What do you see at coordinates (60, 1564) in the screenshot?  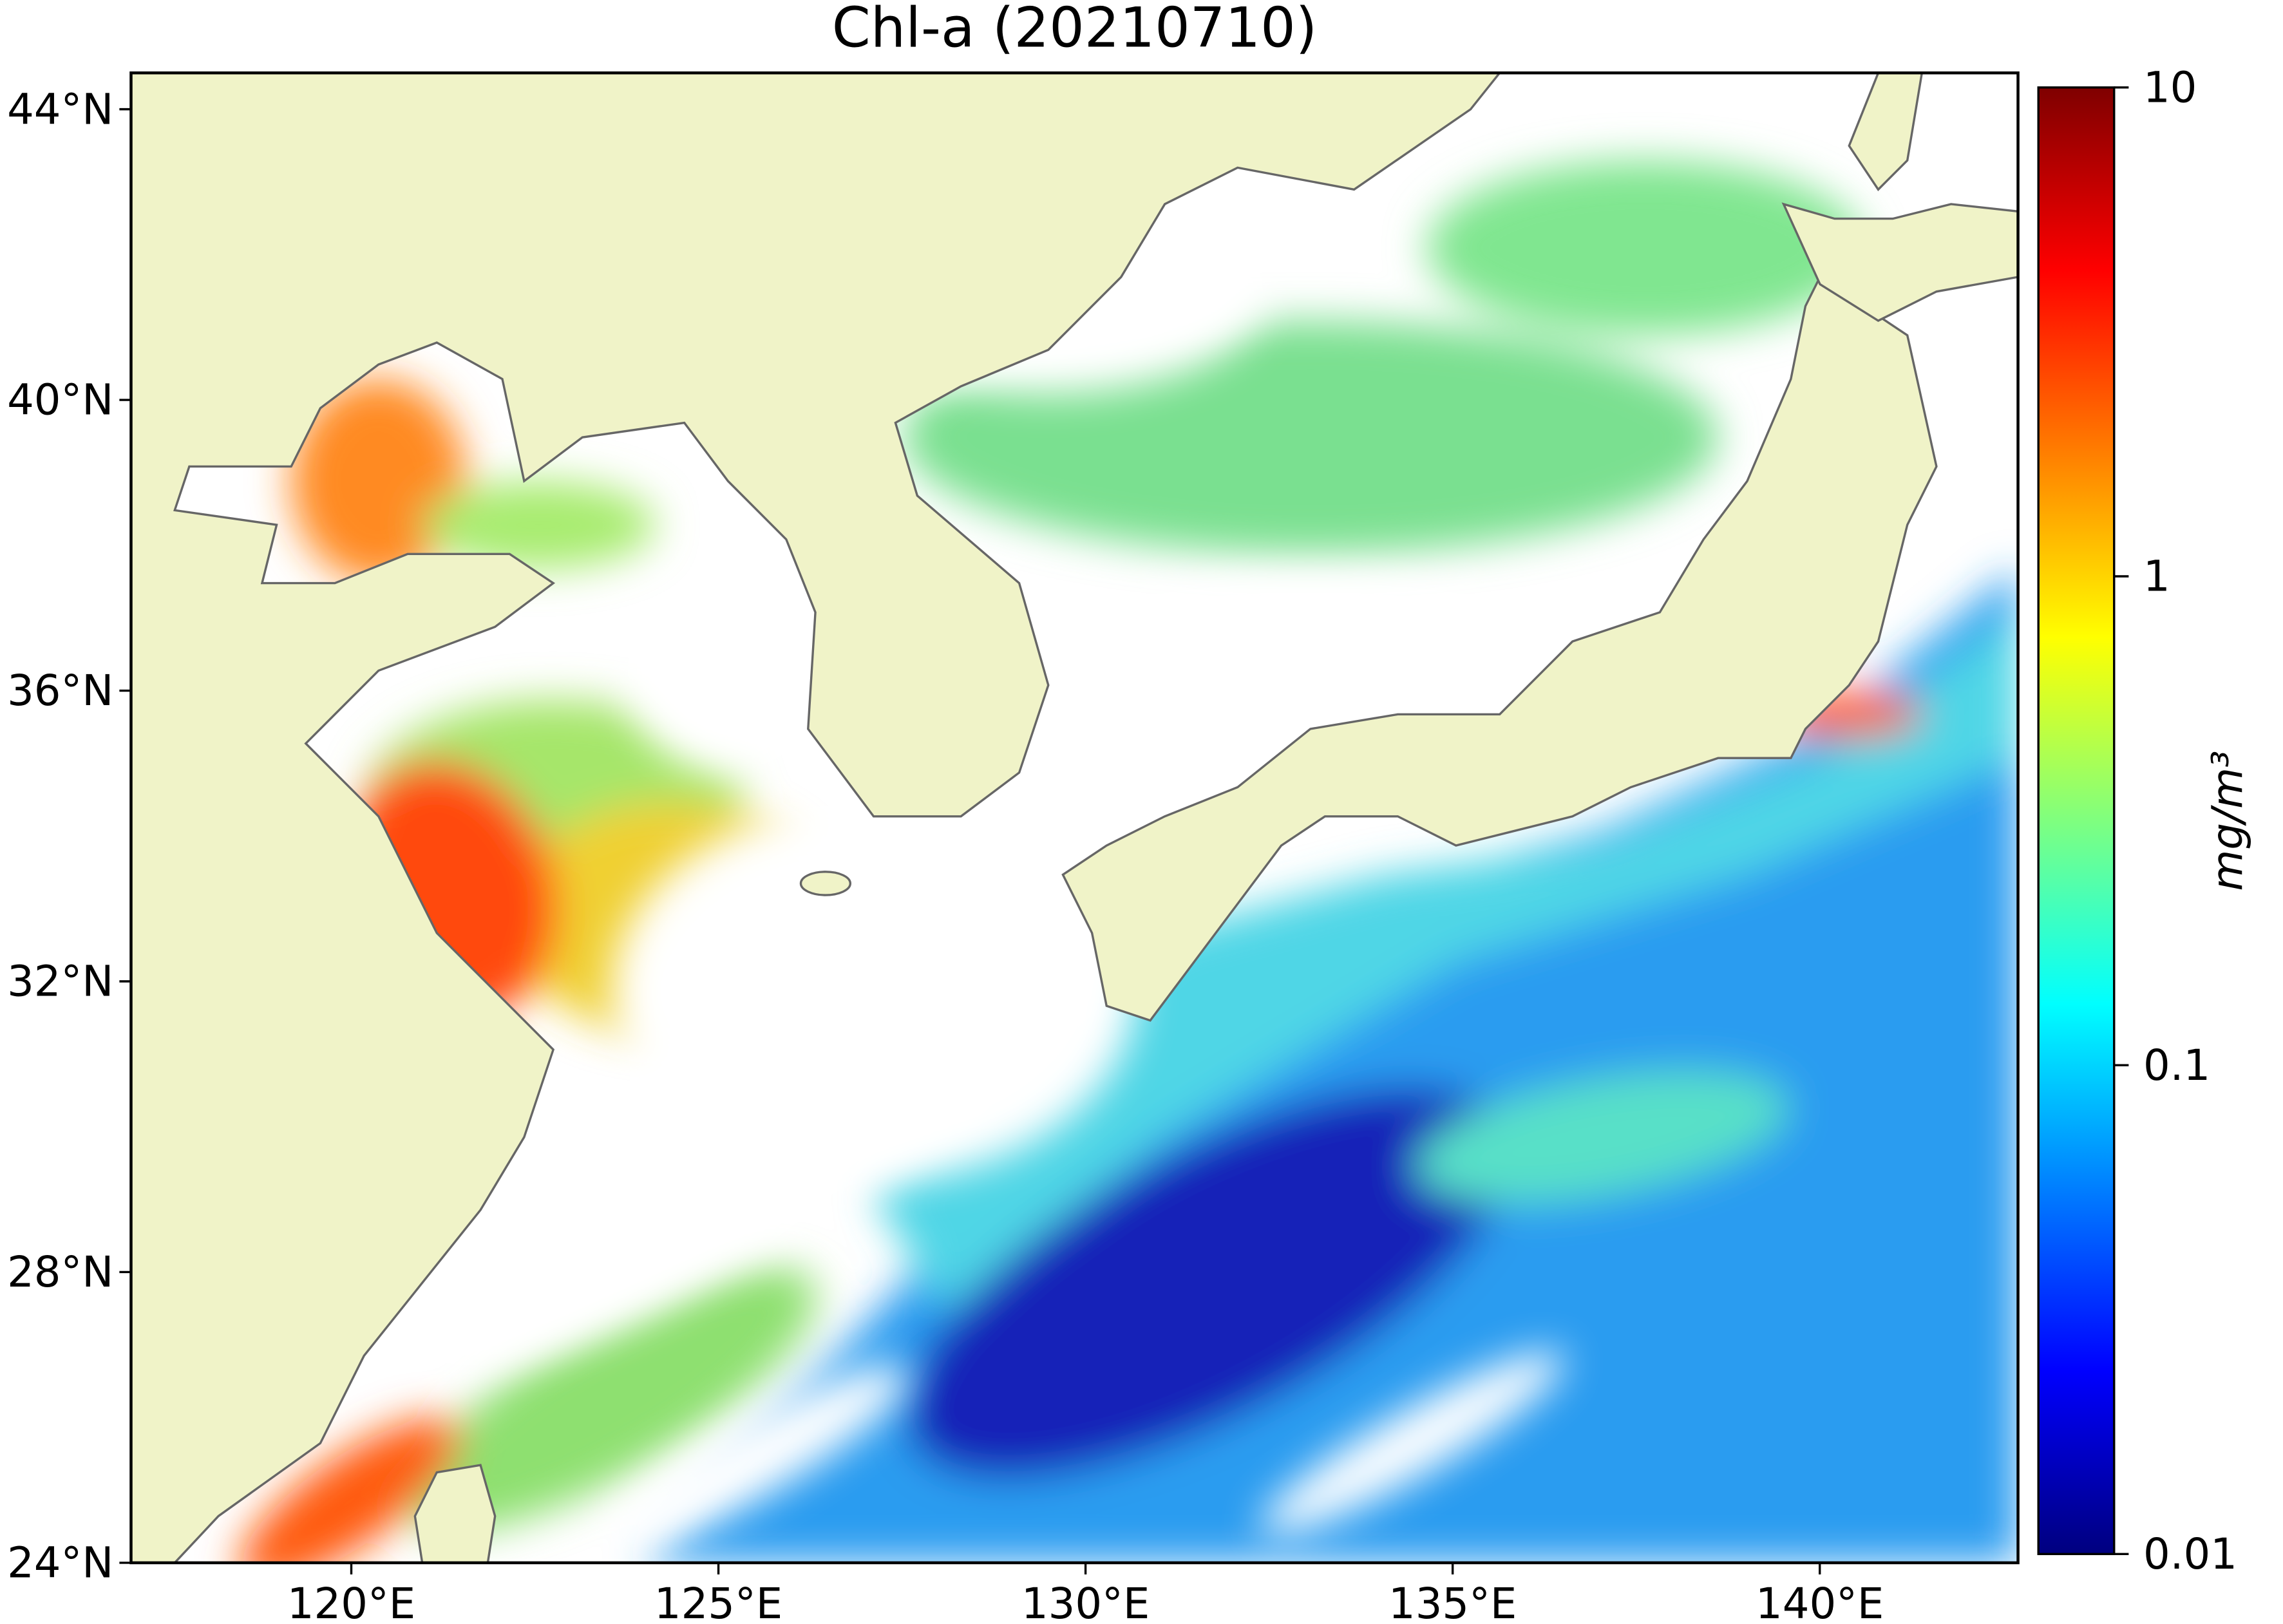 I see `y-tick-label: 24°N` at bounding box center [60, 1564].